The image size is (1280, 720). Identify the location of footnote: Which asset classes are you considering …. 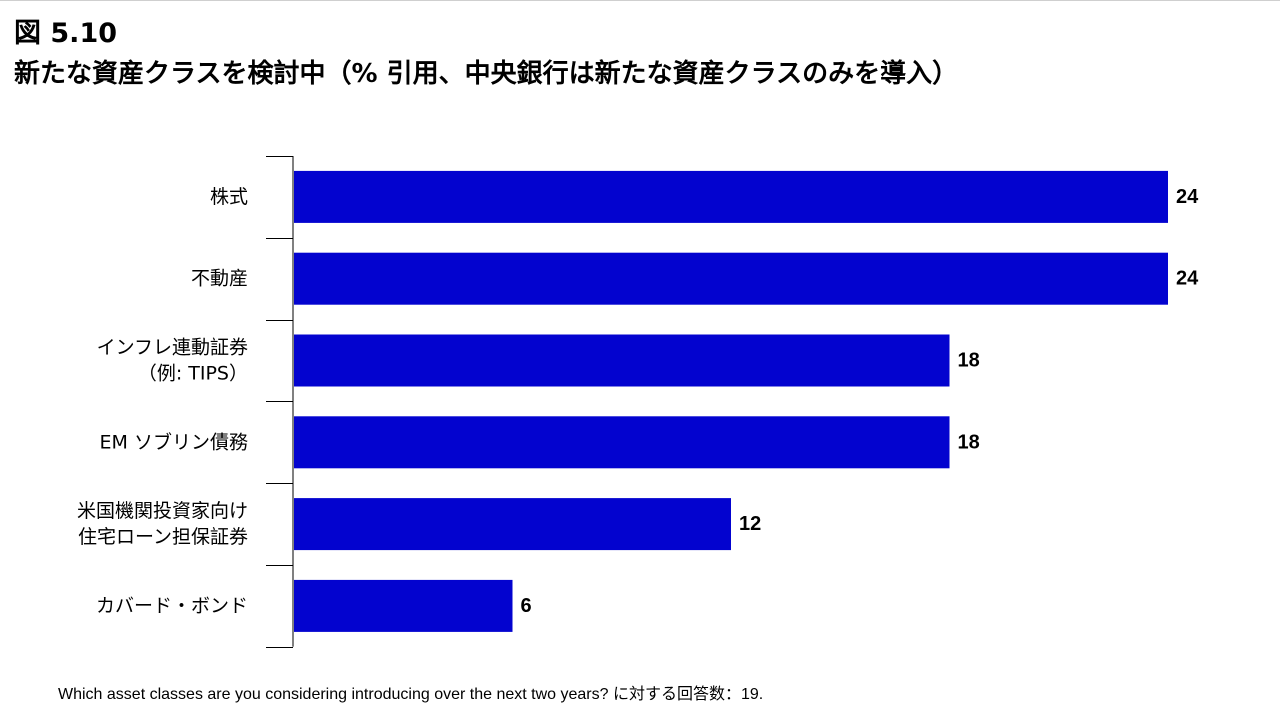
(411, 694).